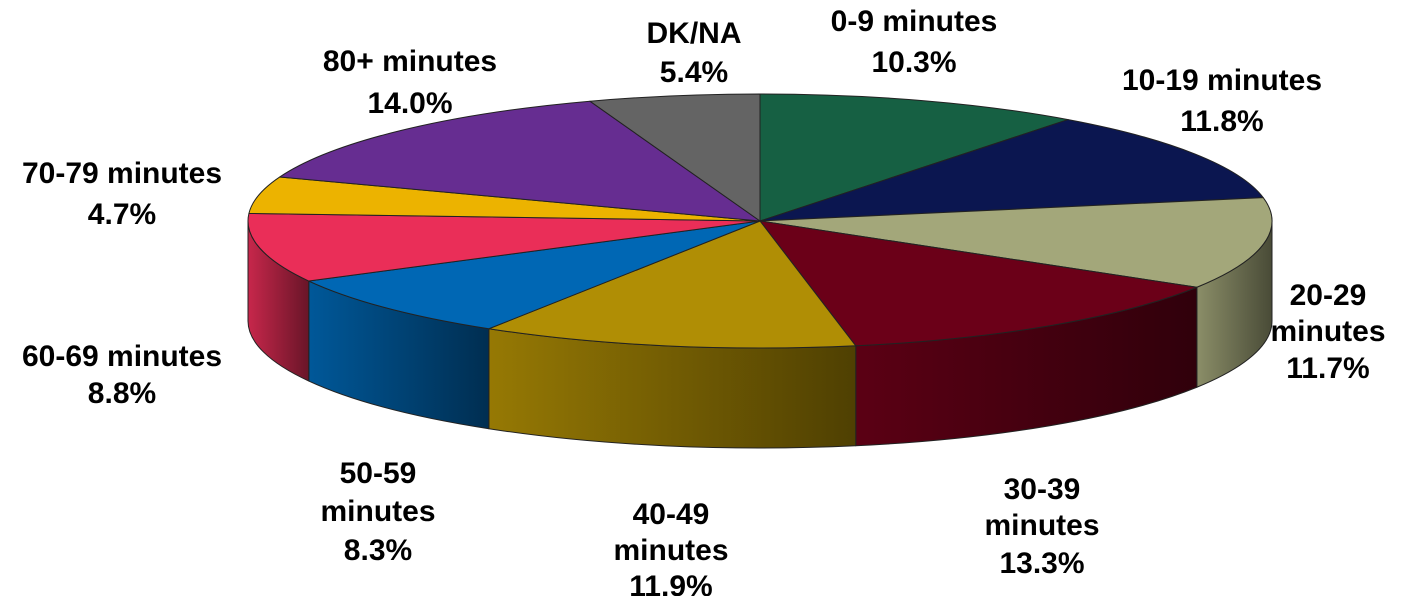  What do you see at coordinates (914, 157) in the screenshot?
I see `slice-0-9-minutes` at bounding box center [914, 157].